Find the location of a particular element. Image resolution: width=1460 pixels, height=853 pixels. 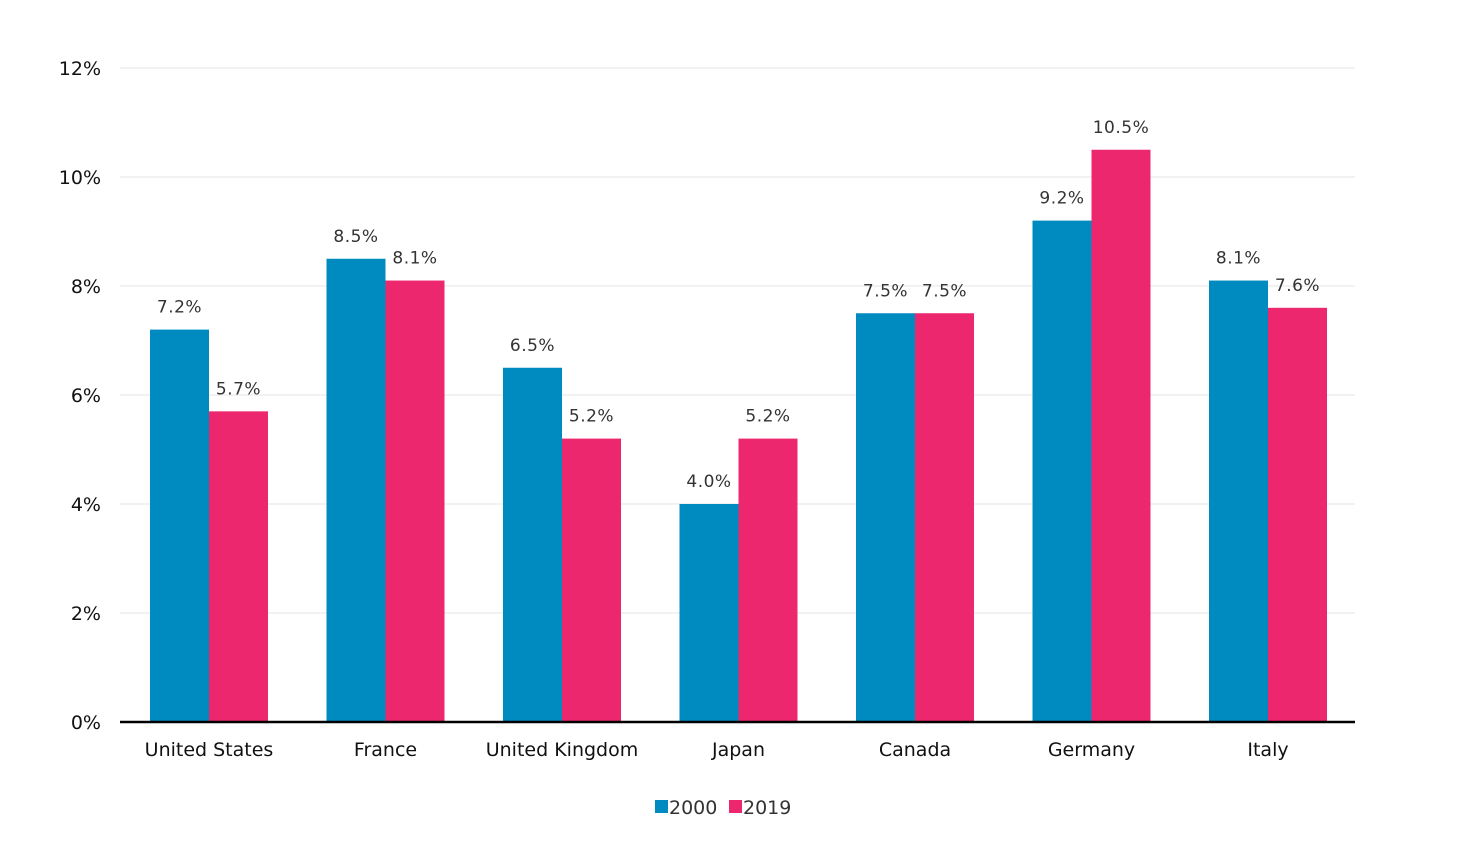

y-tick-label: 8% is located at coordinates (86, 287).